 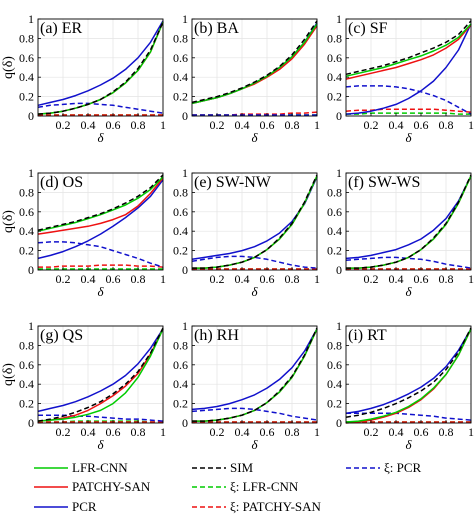 I want to click on panel-i-rt: 0 0.2 0.4 0.6 0.8 1 0.2 0.4 0.6 0.8 1 δ (i) RT, so click(x=400, y=385).